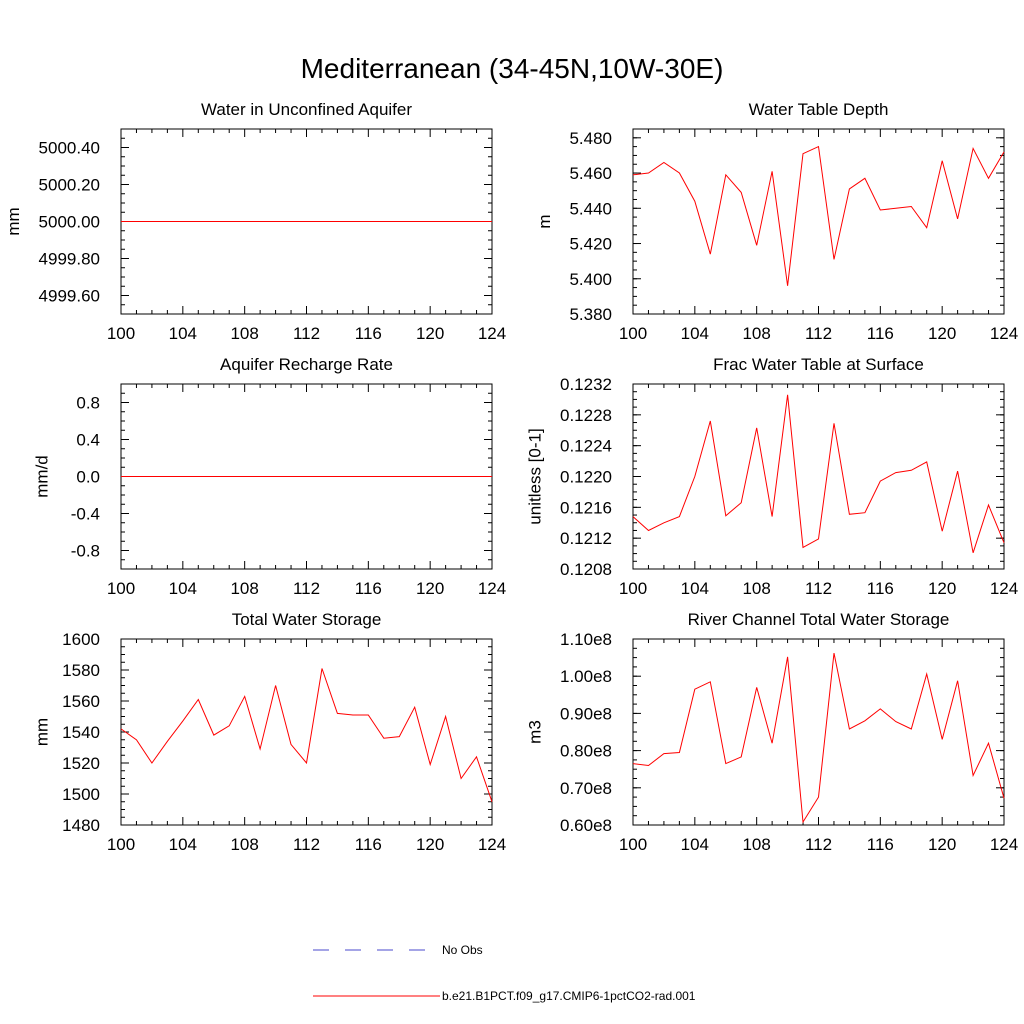 The width and height of the screenshot is (1024, 1024). I want to click on panel-3-y-tick-label: 0.0, so click(88, 477).